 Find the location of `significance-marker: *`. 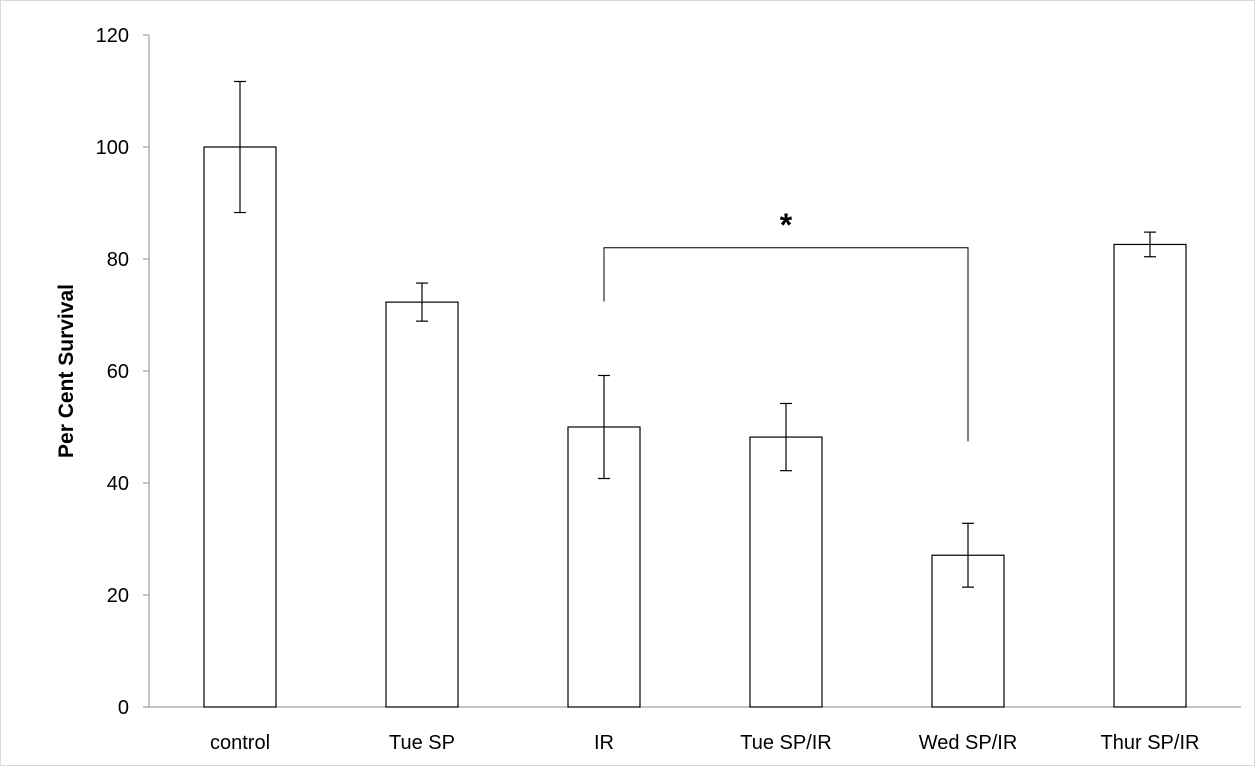

significance-marker: * is located at coordinates (786, 225).